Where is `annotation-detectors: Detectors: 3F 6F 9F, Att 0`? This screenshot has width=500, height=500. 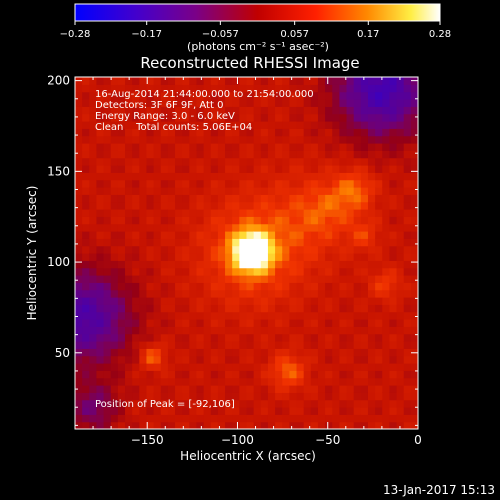 annotation-detectors: Detectors: 3F 6F 9F, Att 0 is located at coordinates (159, 105).